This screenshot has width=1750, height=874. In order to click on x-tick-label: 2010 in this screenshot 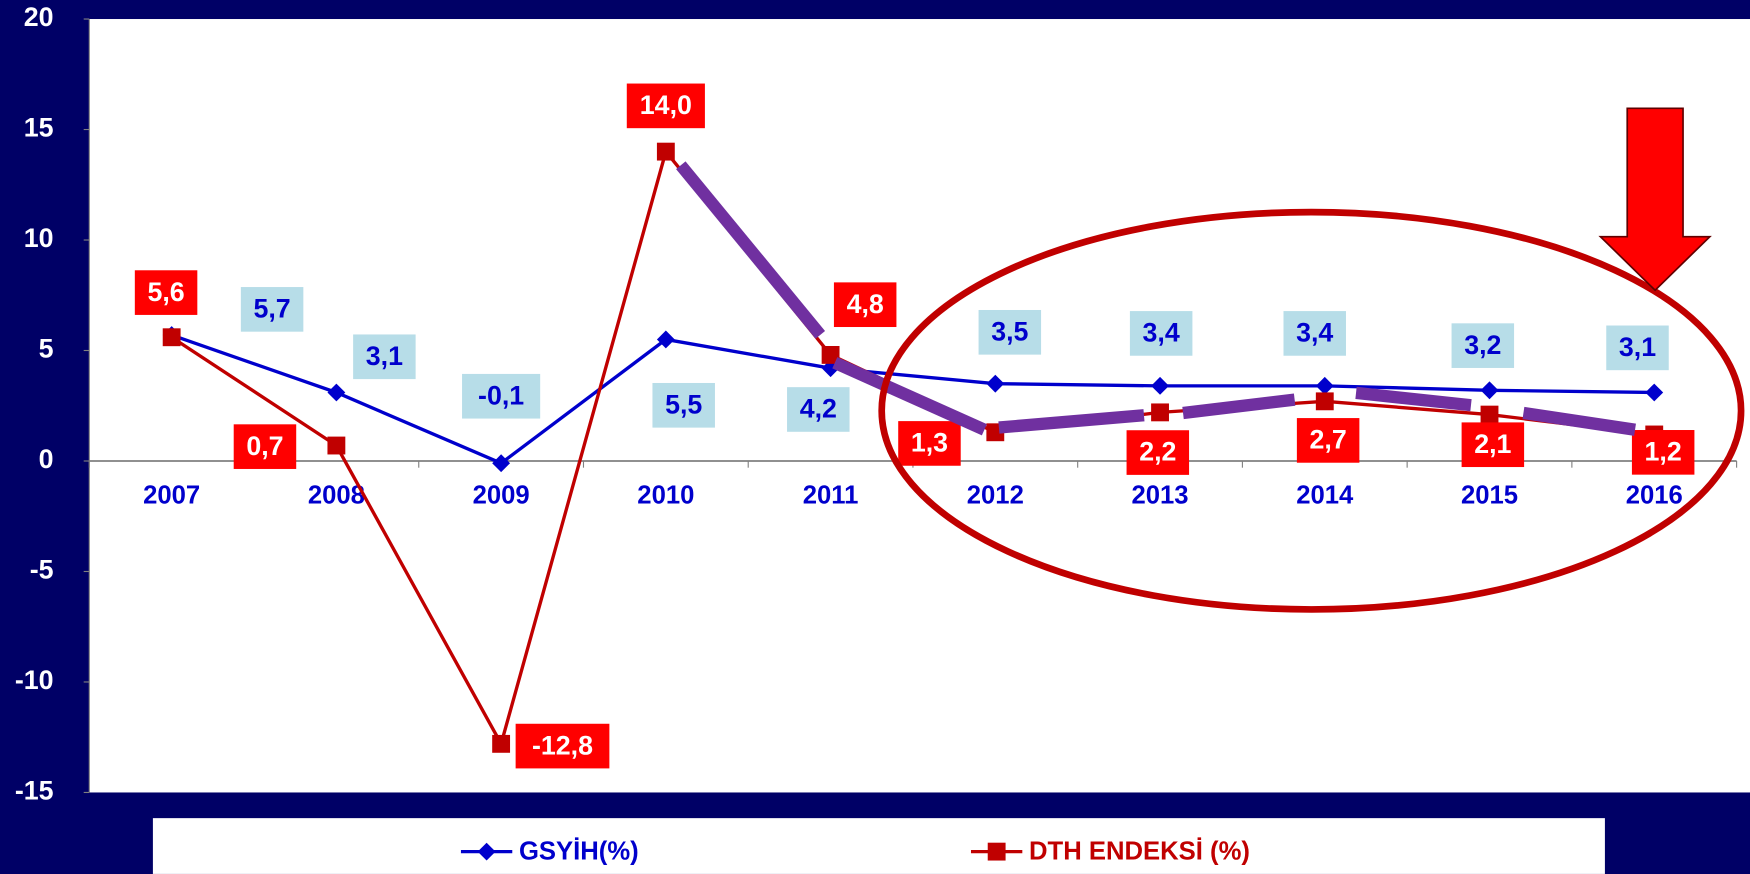, I will do `click(665, 495)`.